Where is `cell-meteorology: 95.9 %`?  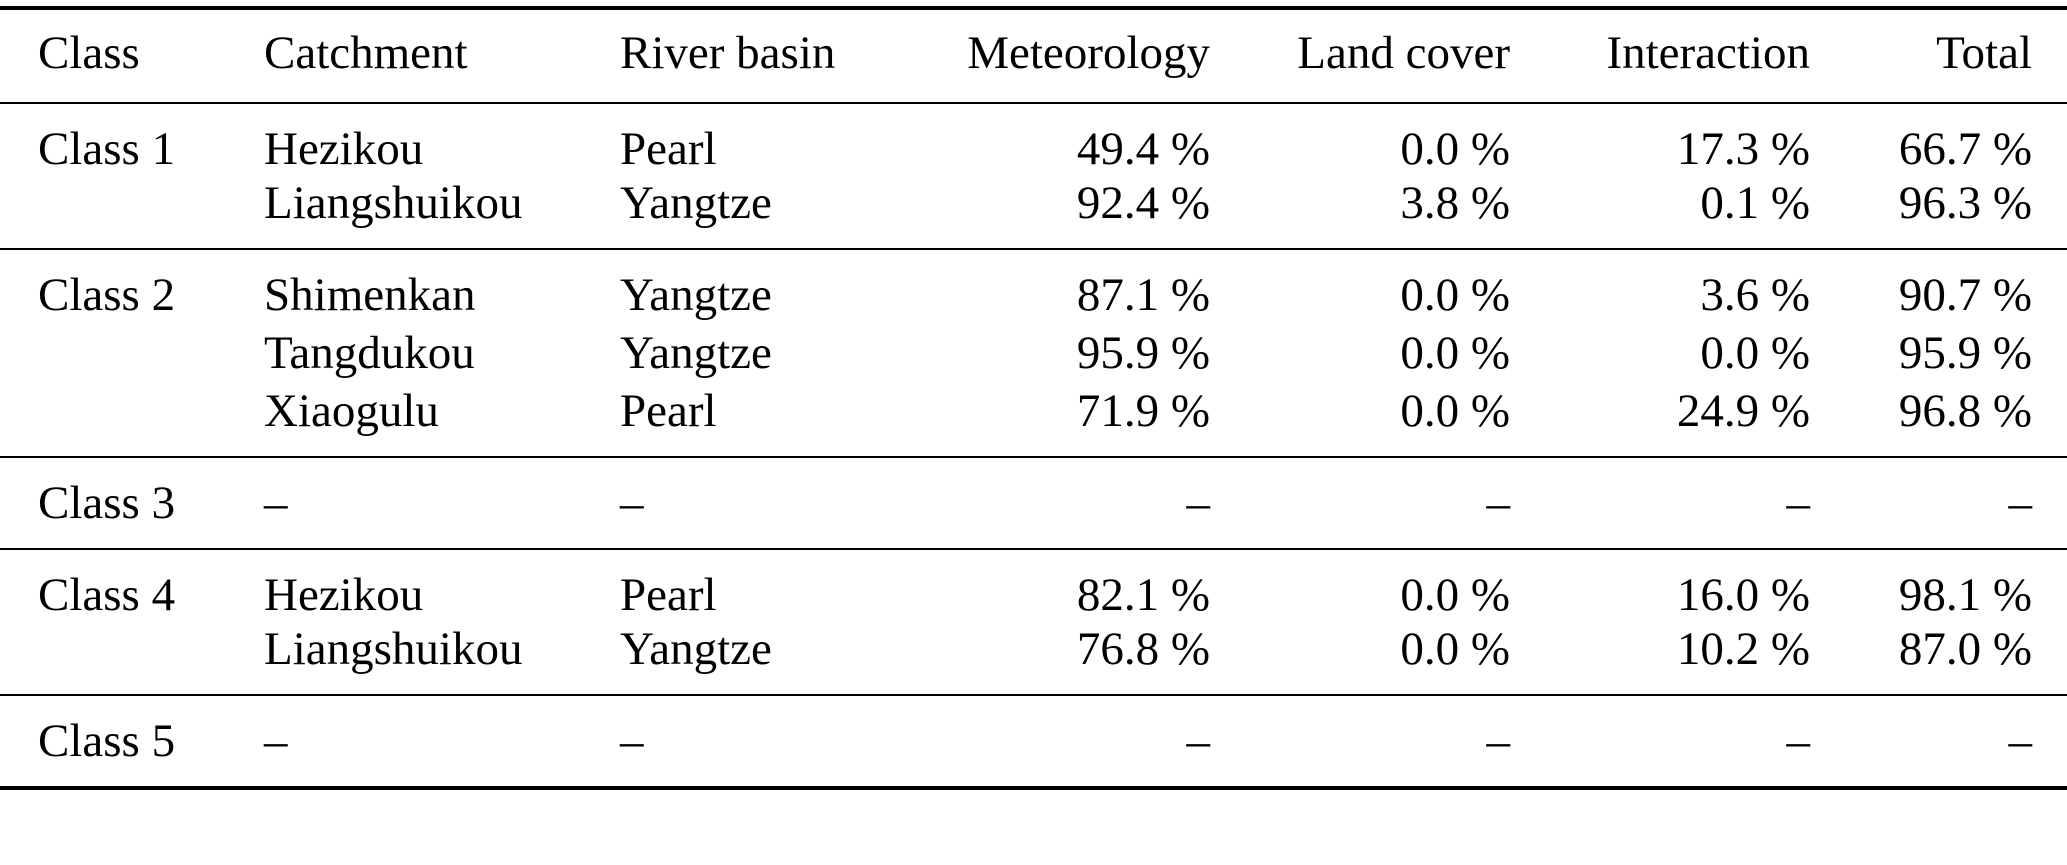
cell-meteorology: 95.9 % is located at coordinates (1143, 353).